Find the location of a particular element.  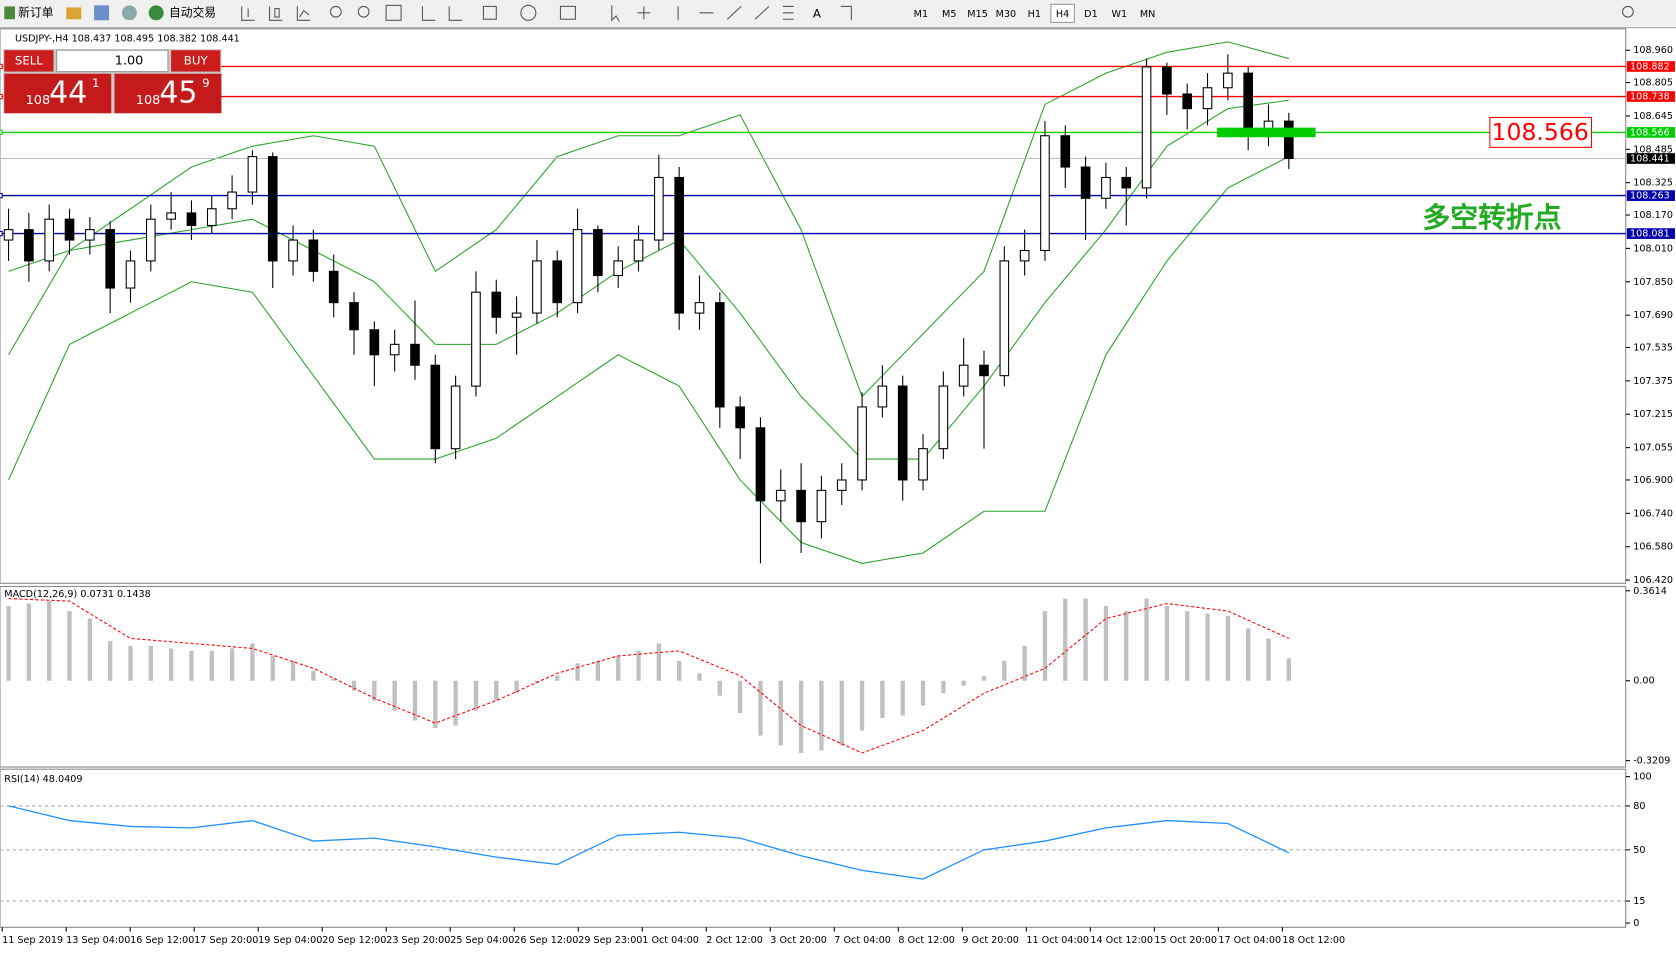

y-tick-label: 108.805 is located at coordinates (1653, 83).